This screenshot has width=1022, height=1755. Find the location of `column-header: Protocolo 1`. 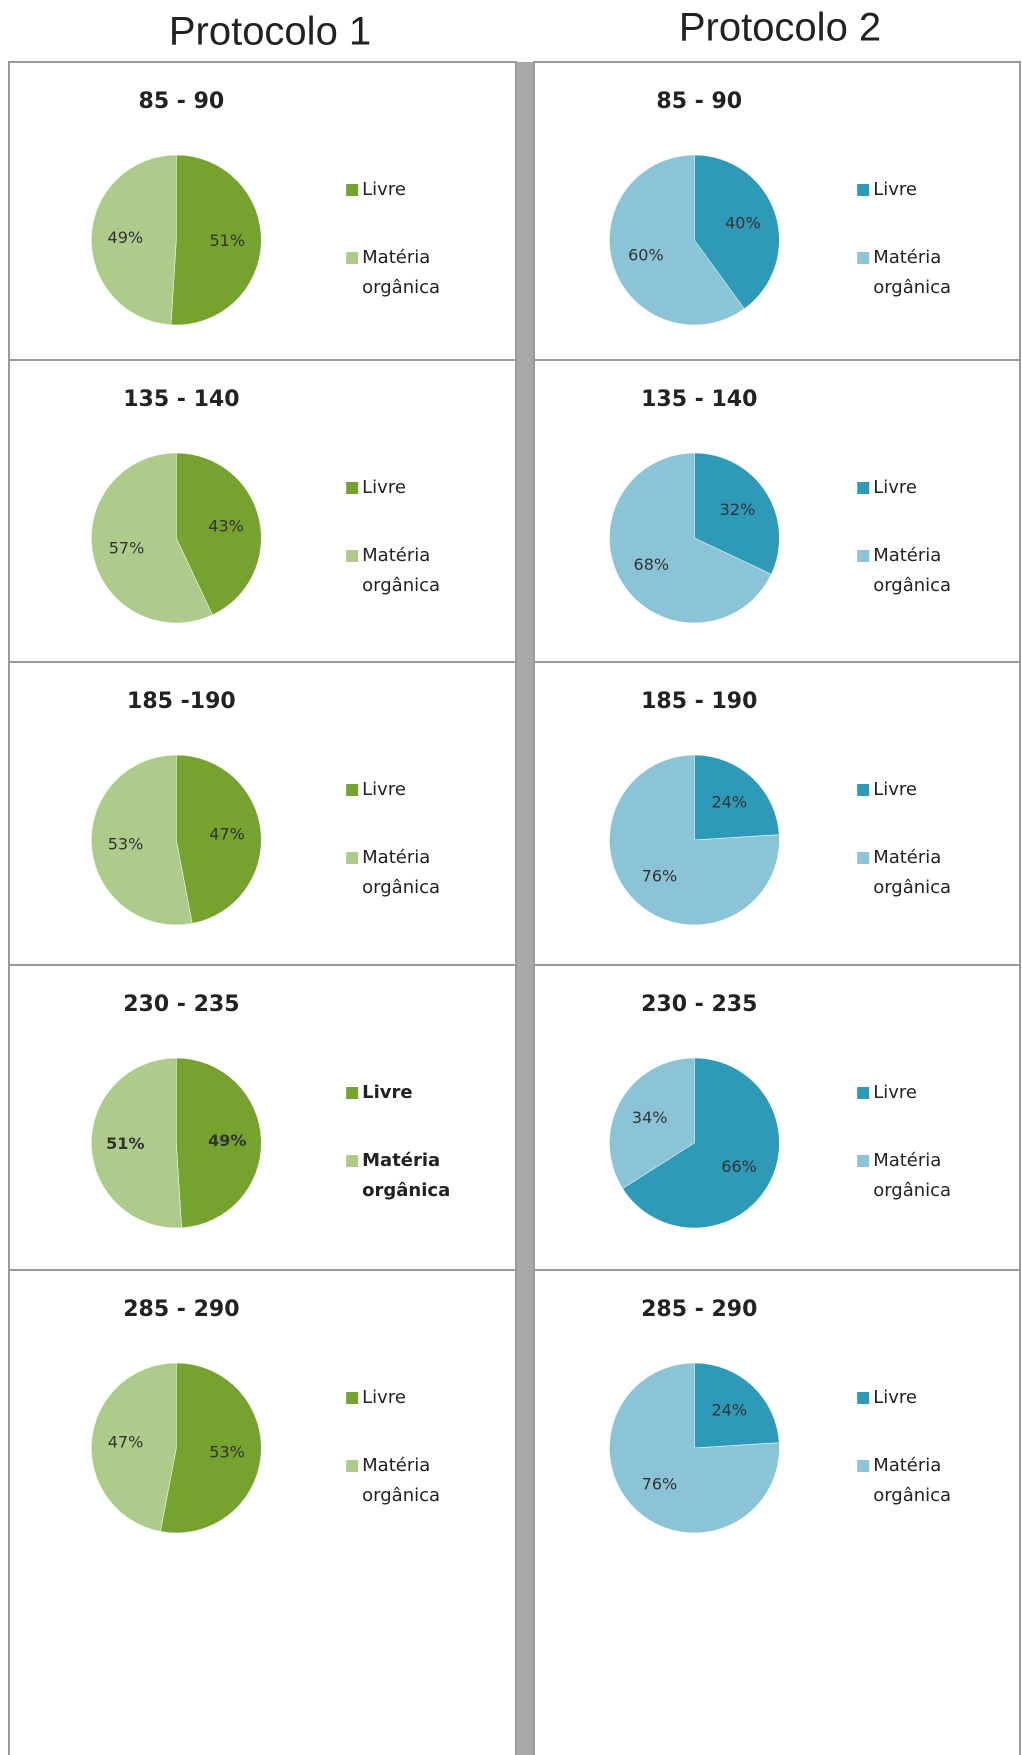

column-header: Protocolo 1 is located at coordinates (270, 32).